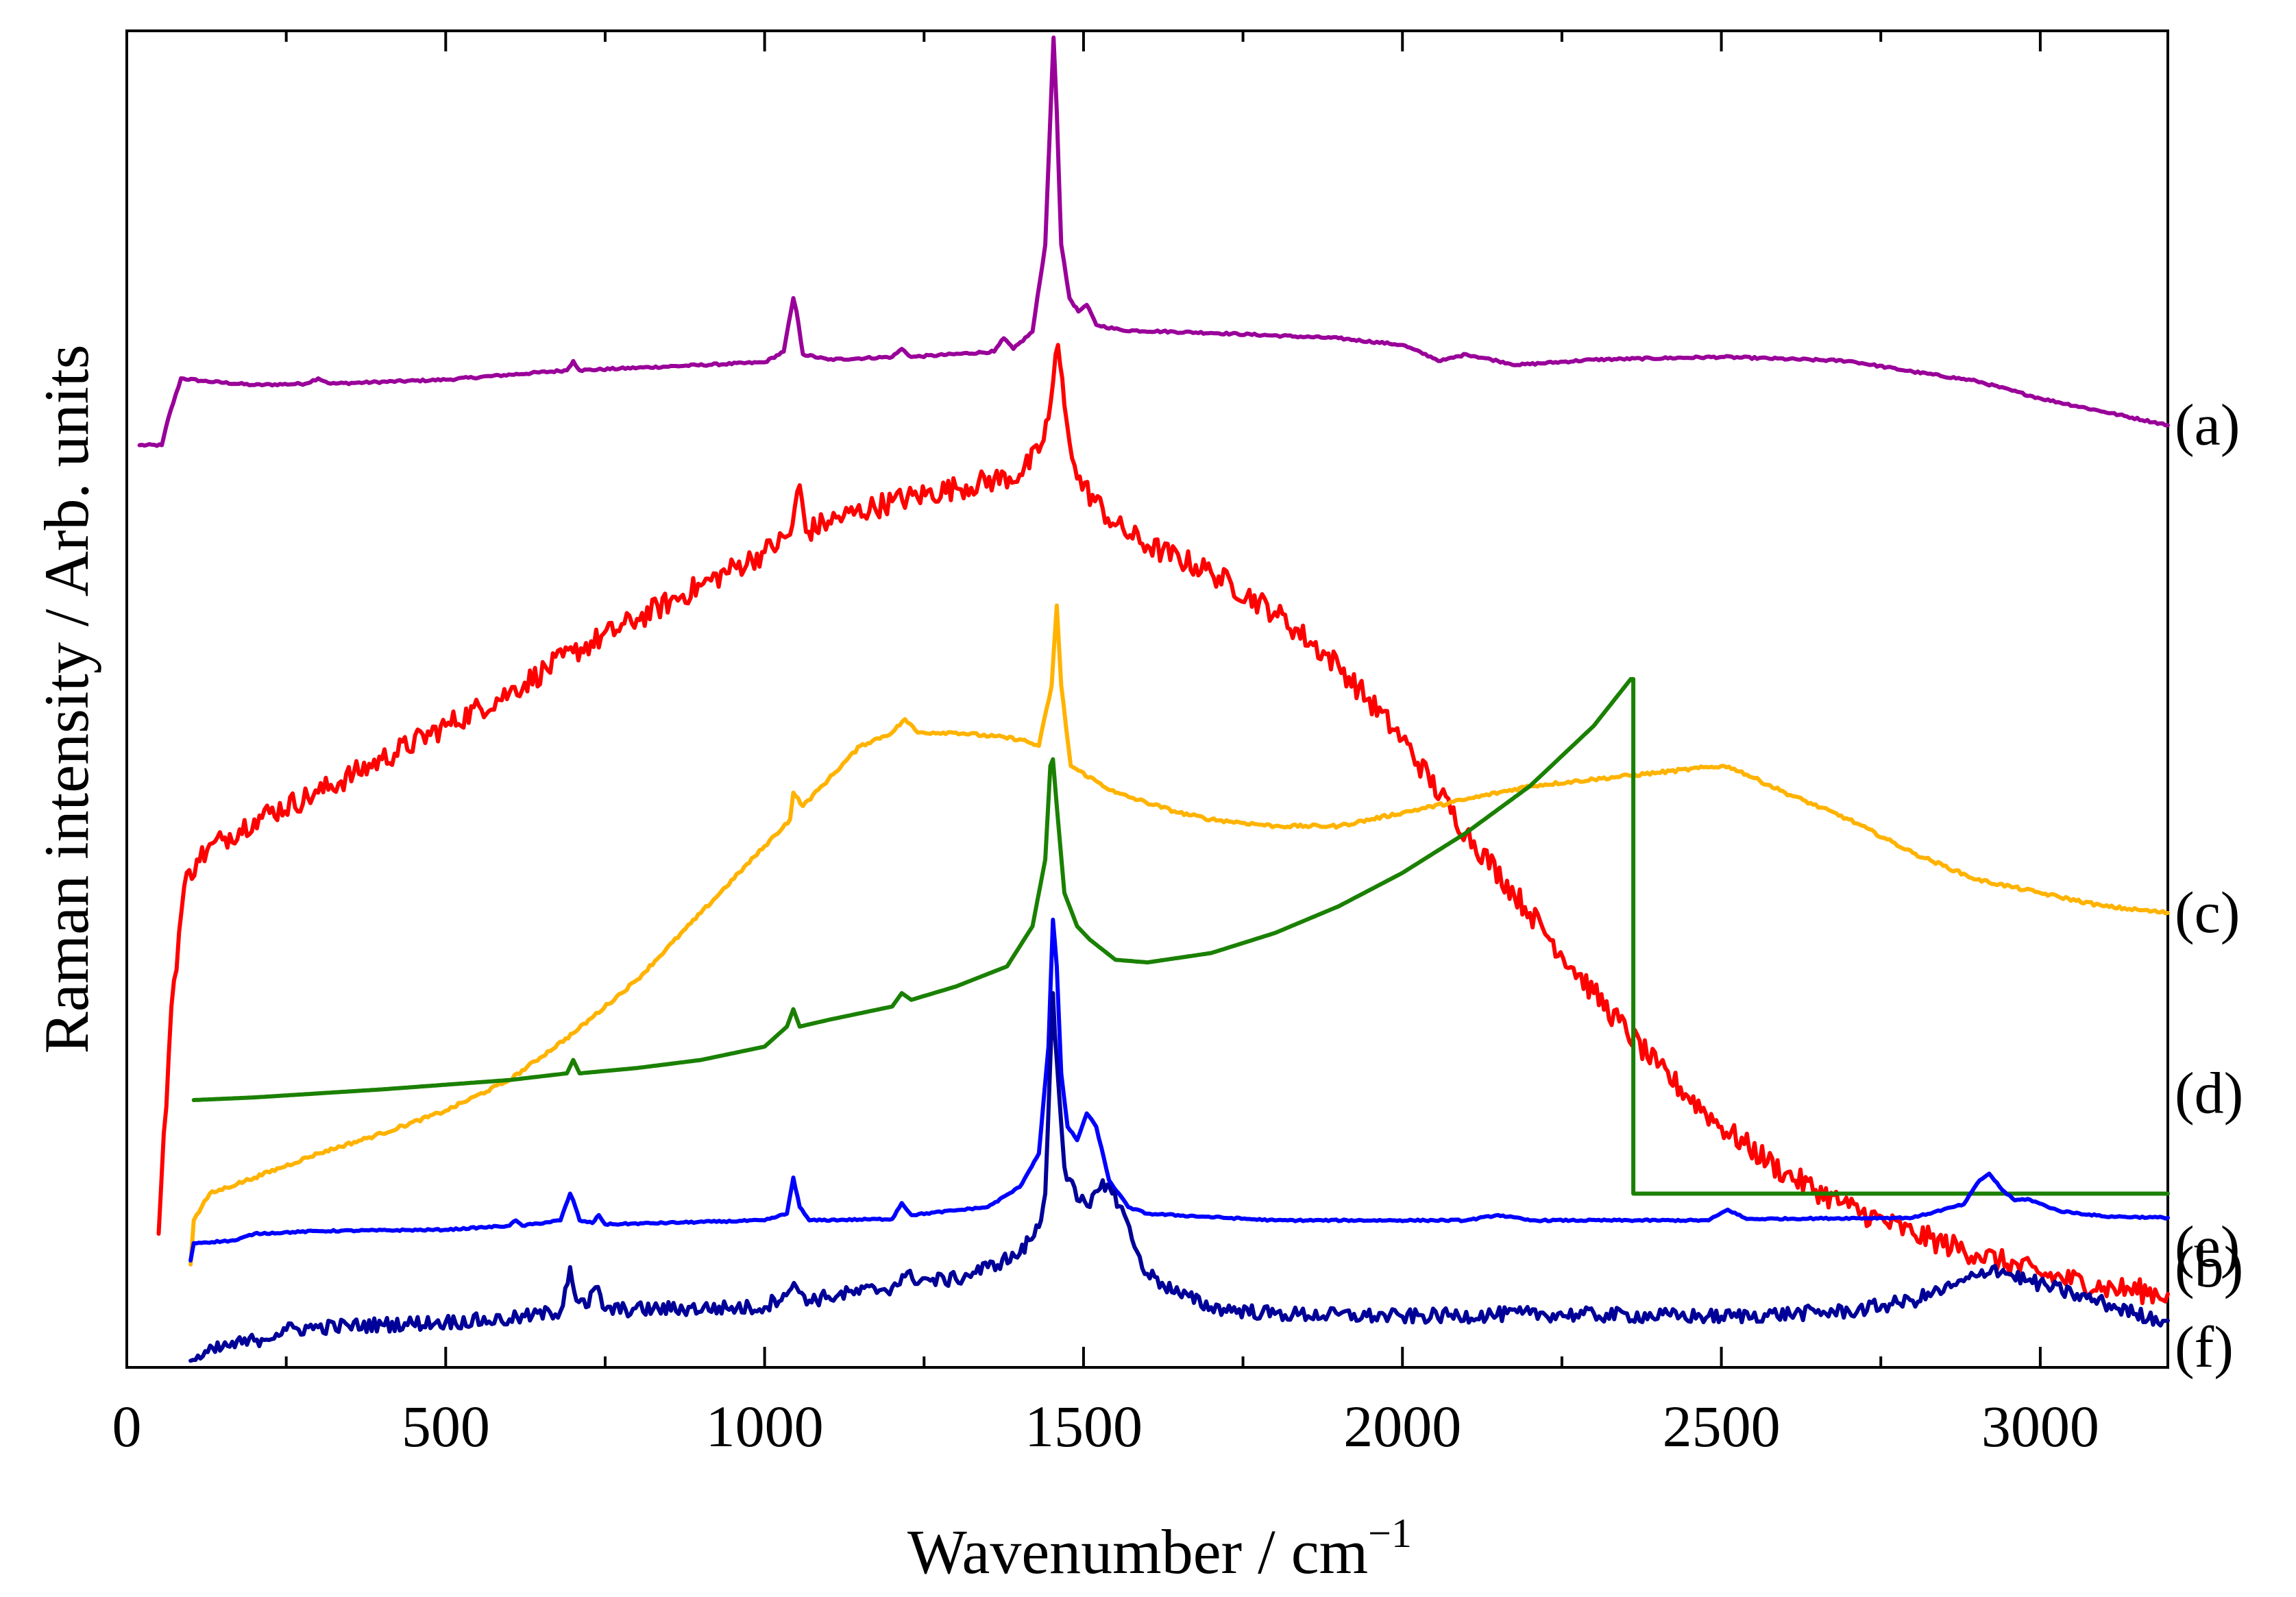  I want to click on y-axis-title: Raman intensity / Arb. units, so click(66, 699).